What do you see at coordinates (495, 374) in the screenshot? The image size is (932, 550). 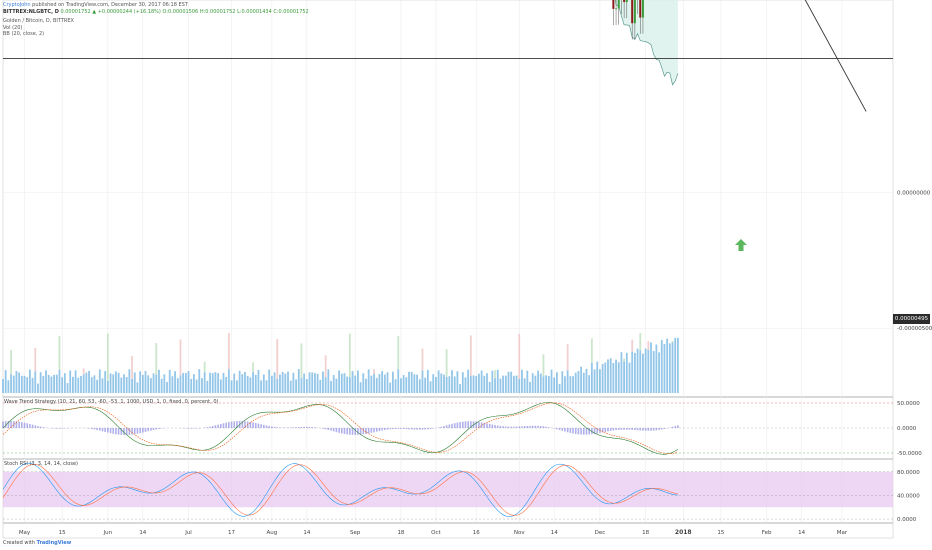 I see `volume-spike` at bounding box center [495, 374].